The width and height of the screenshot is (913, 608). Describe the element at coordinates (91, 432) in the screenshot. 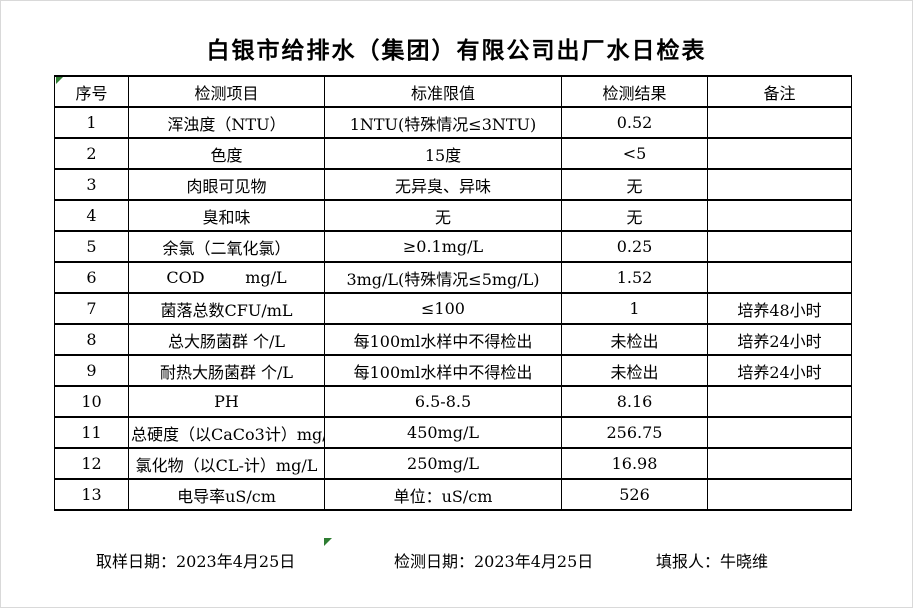

I see `cell-seq: 11` at that location.